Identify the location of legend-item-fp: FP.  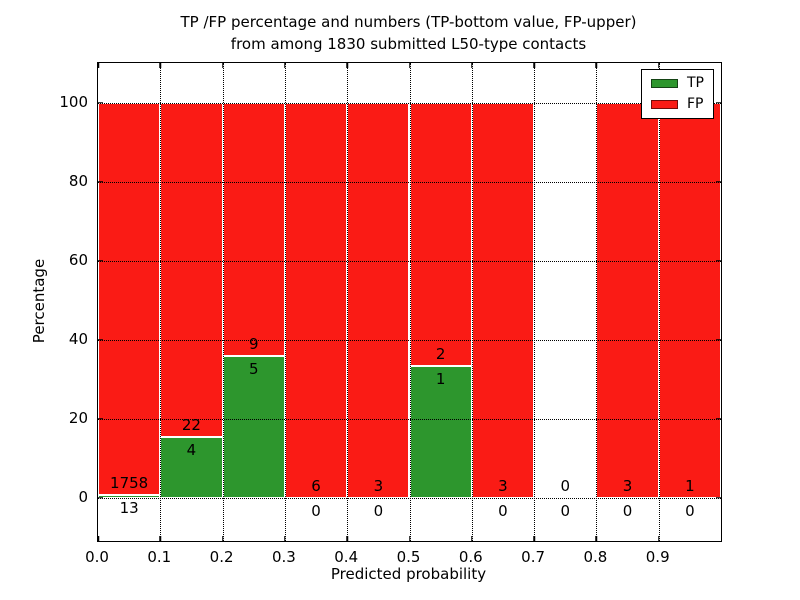
(677, 104).